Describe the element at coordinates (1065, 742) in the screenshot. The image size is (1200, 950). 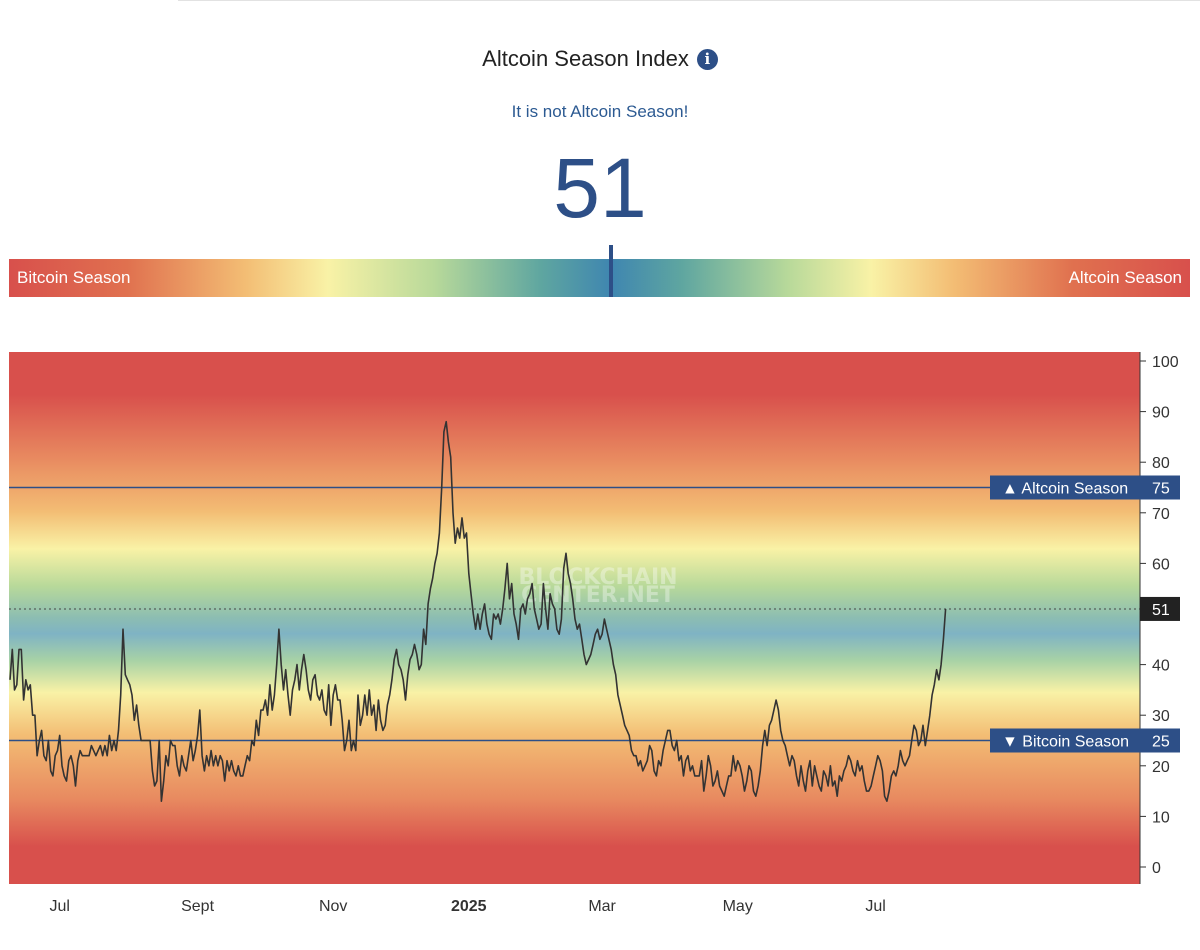
I see `threshold-tag-label: ▼ Bitcoin Season` at that location.